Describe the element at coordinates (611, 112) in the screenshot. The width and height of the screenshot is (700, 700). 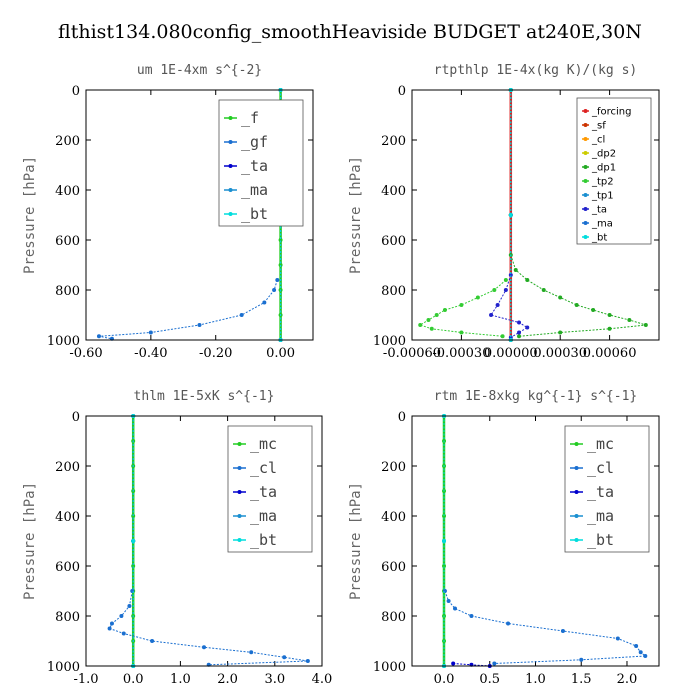
I see `legend-label: _forcing` at that location.